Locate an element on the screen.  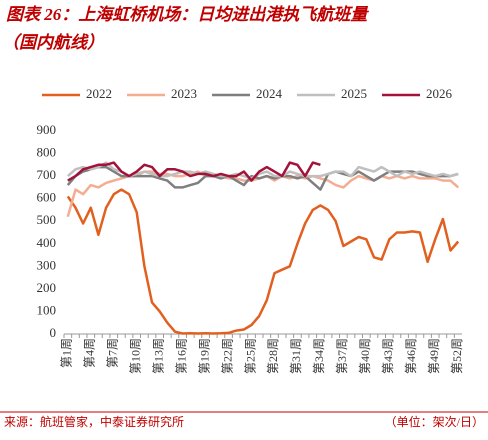
x-tick-label: 第16周 is located at coordinates (181, 356).